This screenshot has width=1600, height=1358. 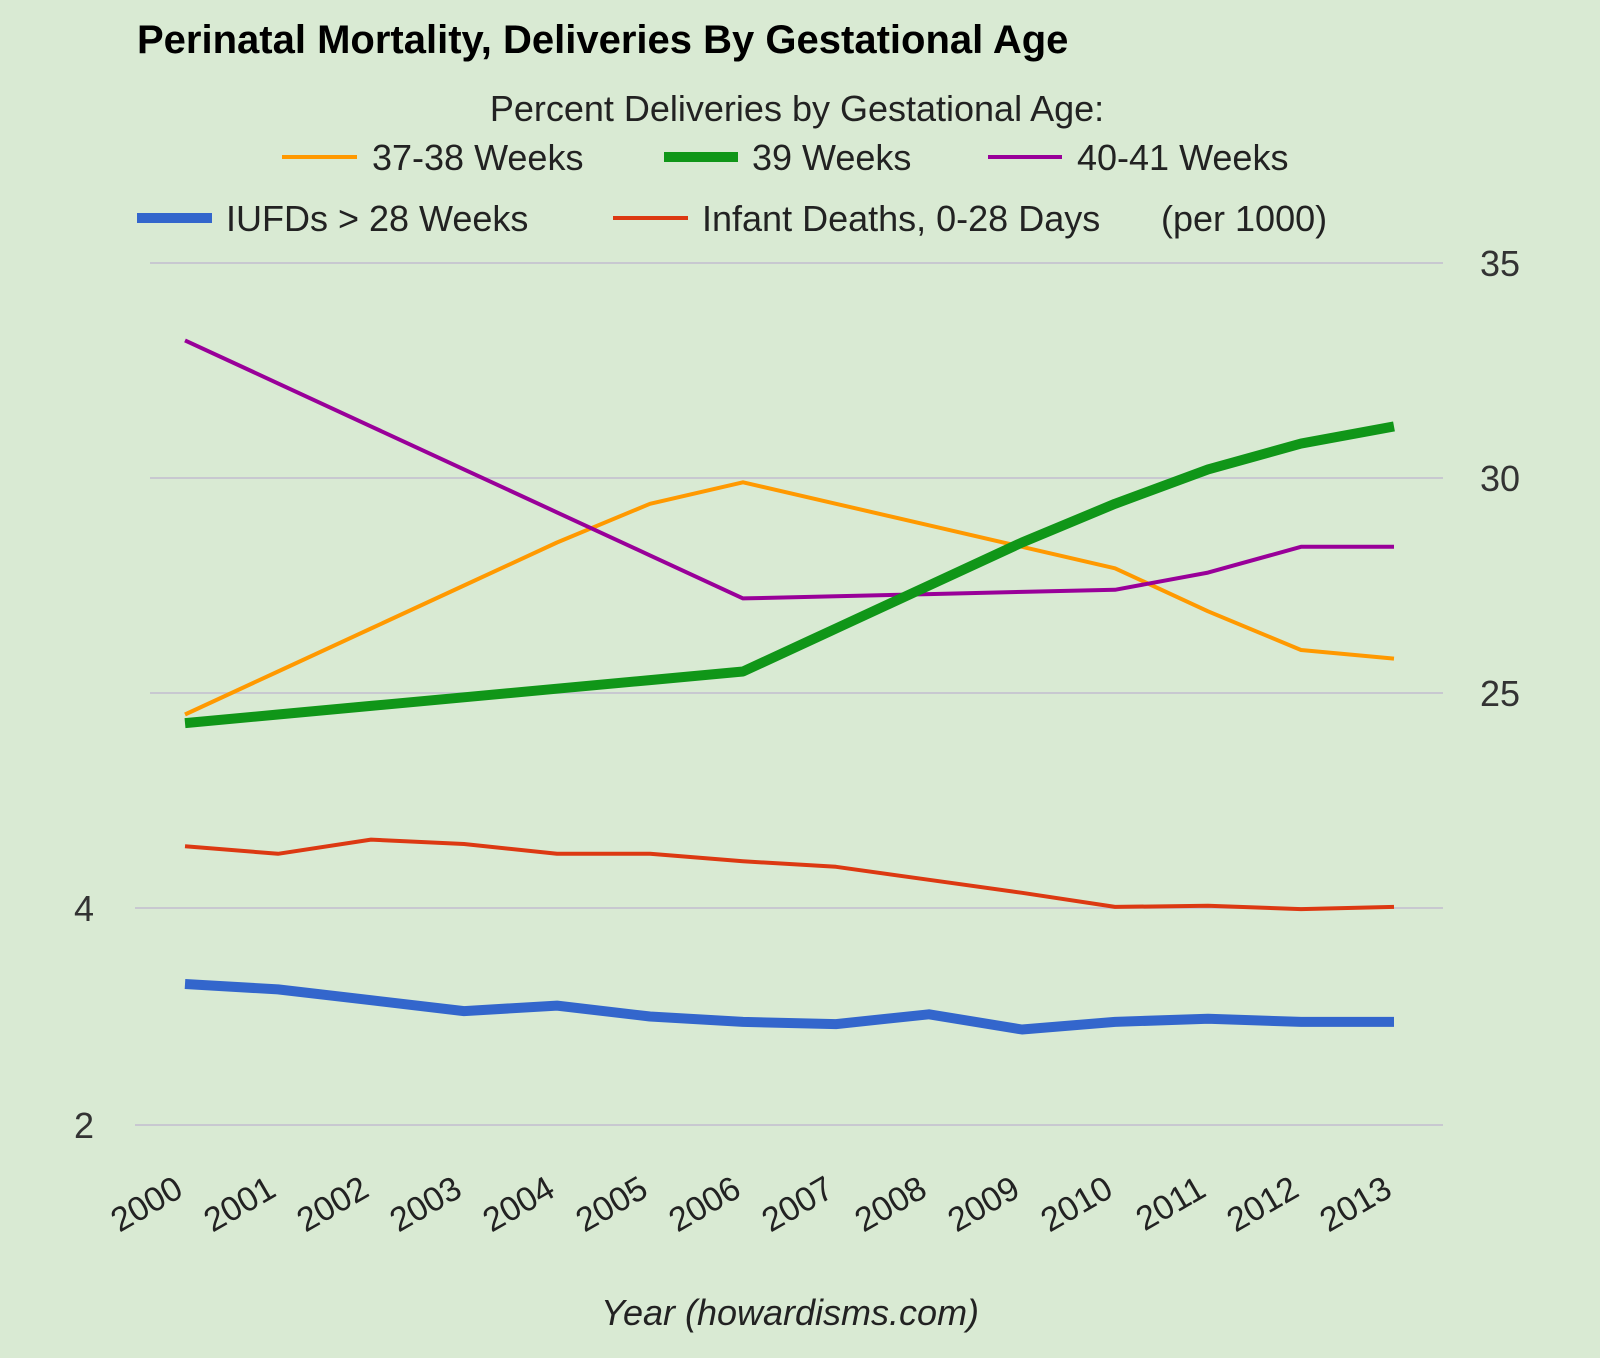 What do you see at coordinates (797, 1204) in the screenshot?
I see `x-tick-label: 2007` at bounding box center [797, 1204].